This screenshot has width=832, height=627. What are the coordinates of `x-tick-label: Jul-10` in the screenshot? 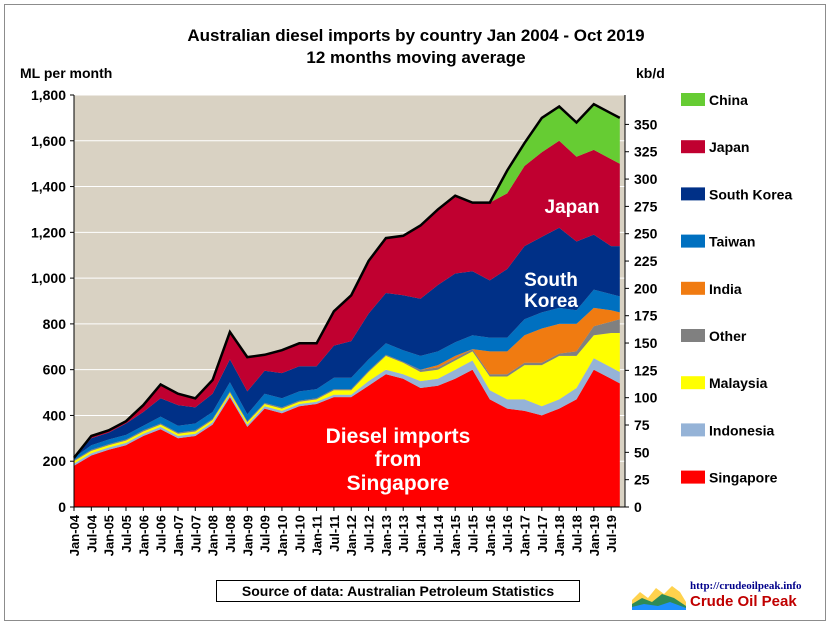 It's located at (299, 534).